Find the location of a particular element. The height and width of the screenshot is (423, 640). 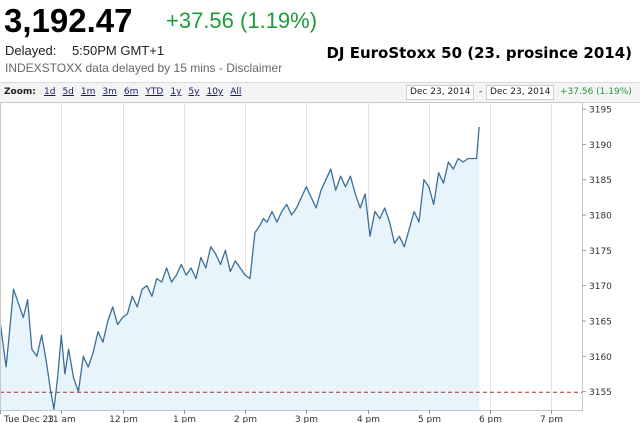

y-tick-label: 3190 is located at coordinates (600, 146).